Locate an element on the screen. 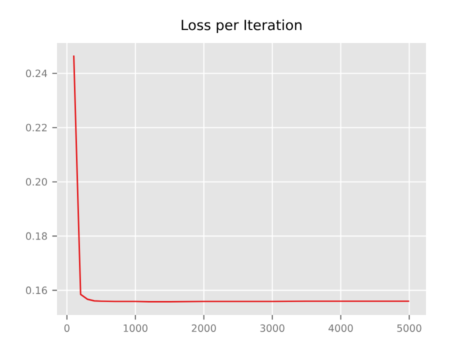  y-tick-label: 0.22 is located at coordinates (36, 128).